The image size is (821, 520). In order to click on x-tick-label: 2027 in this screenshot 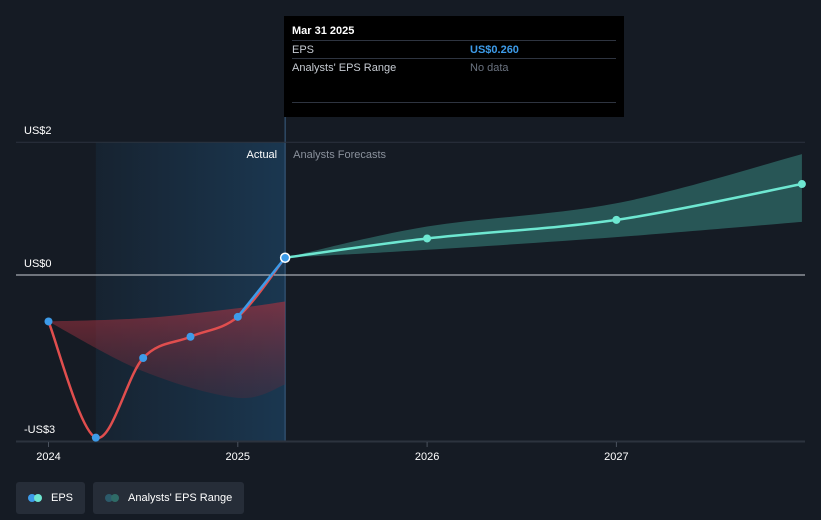, I will do `click(616, 457)`.